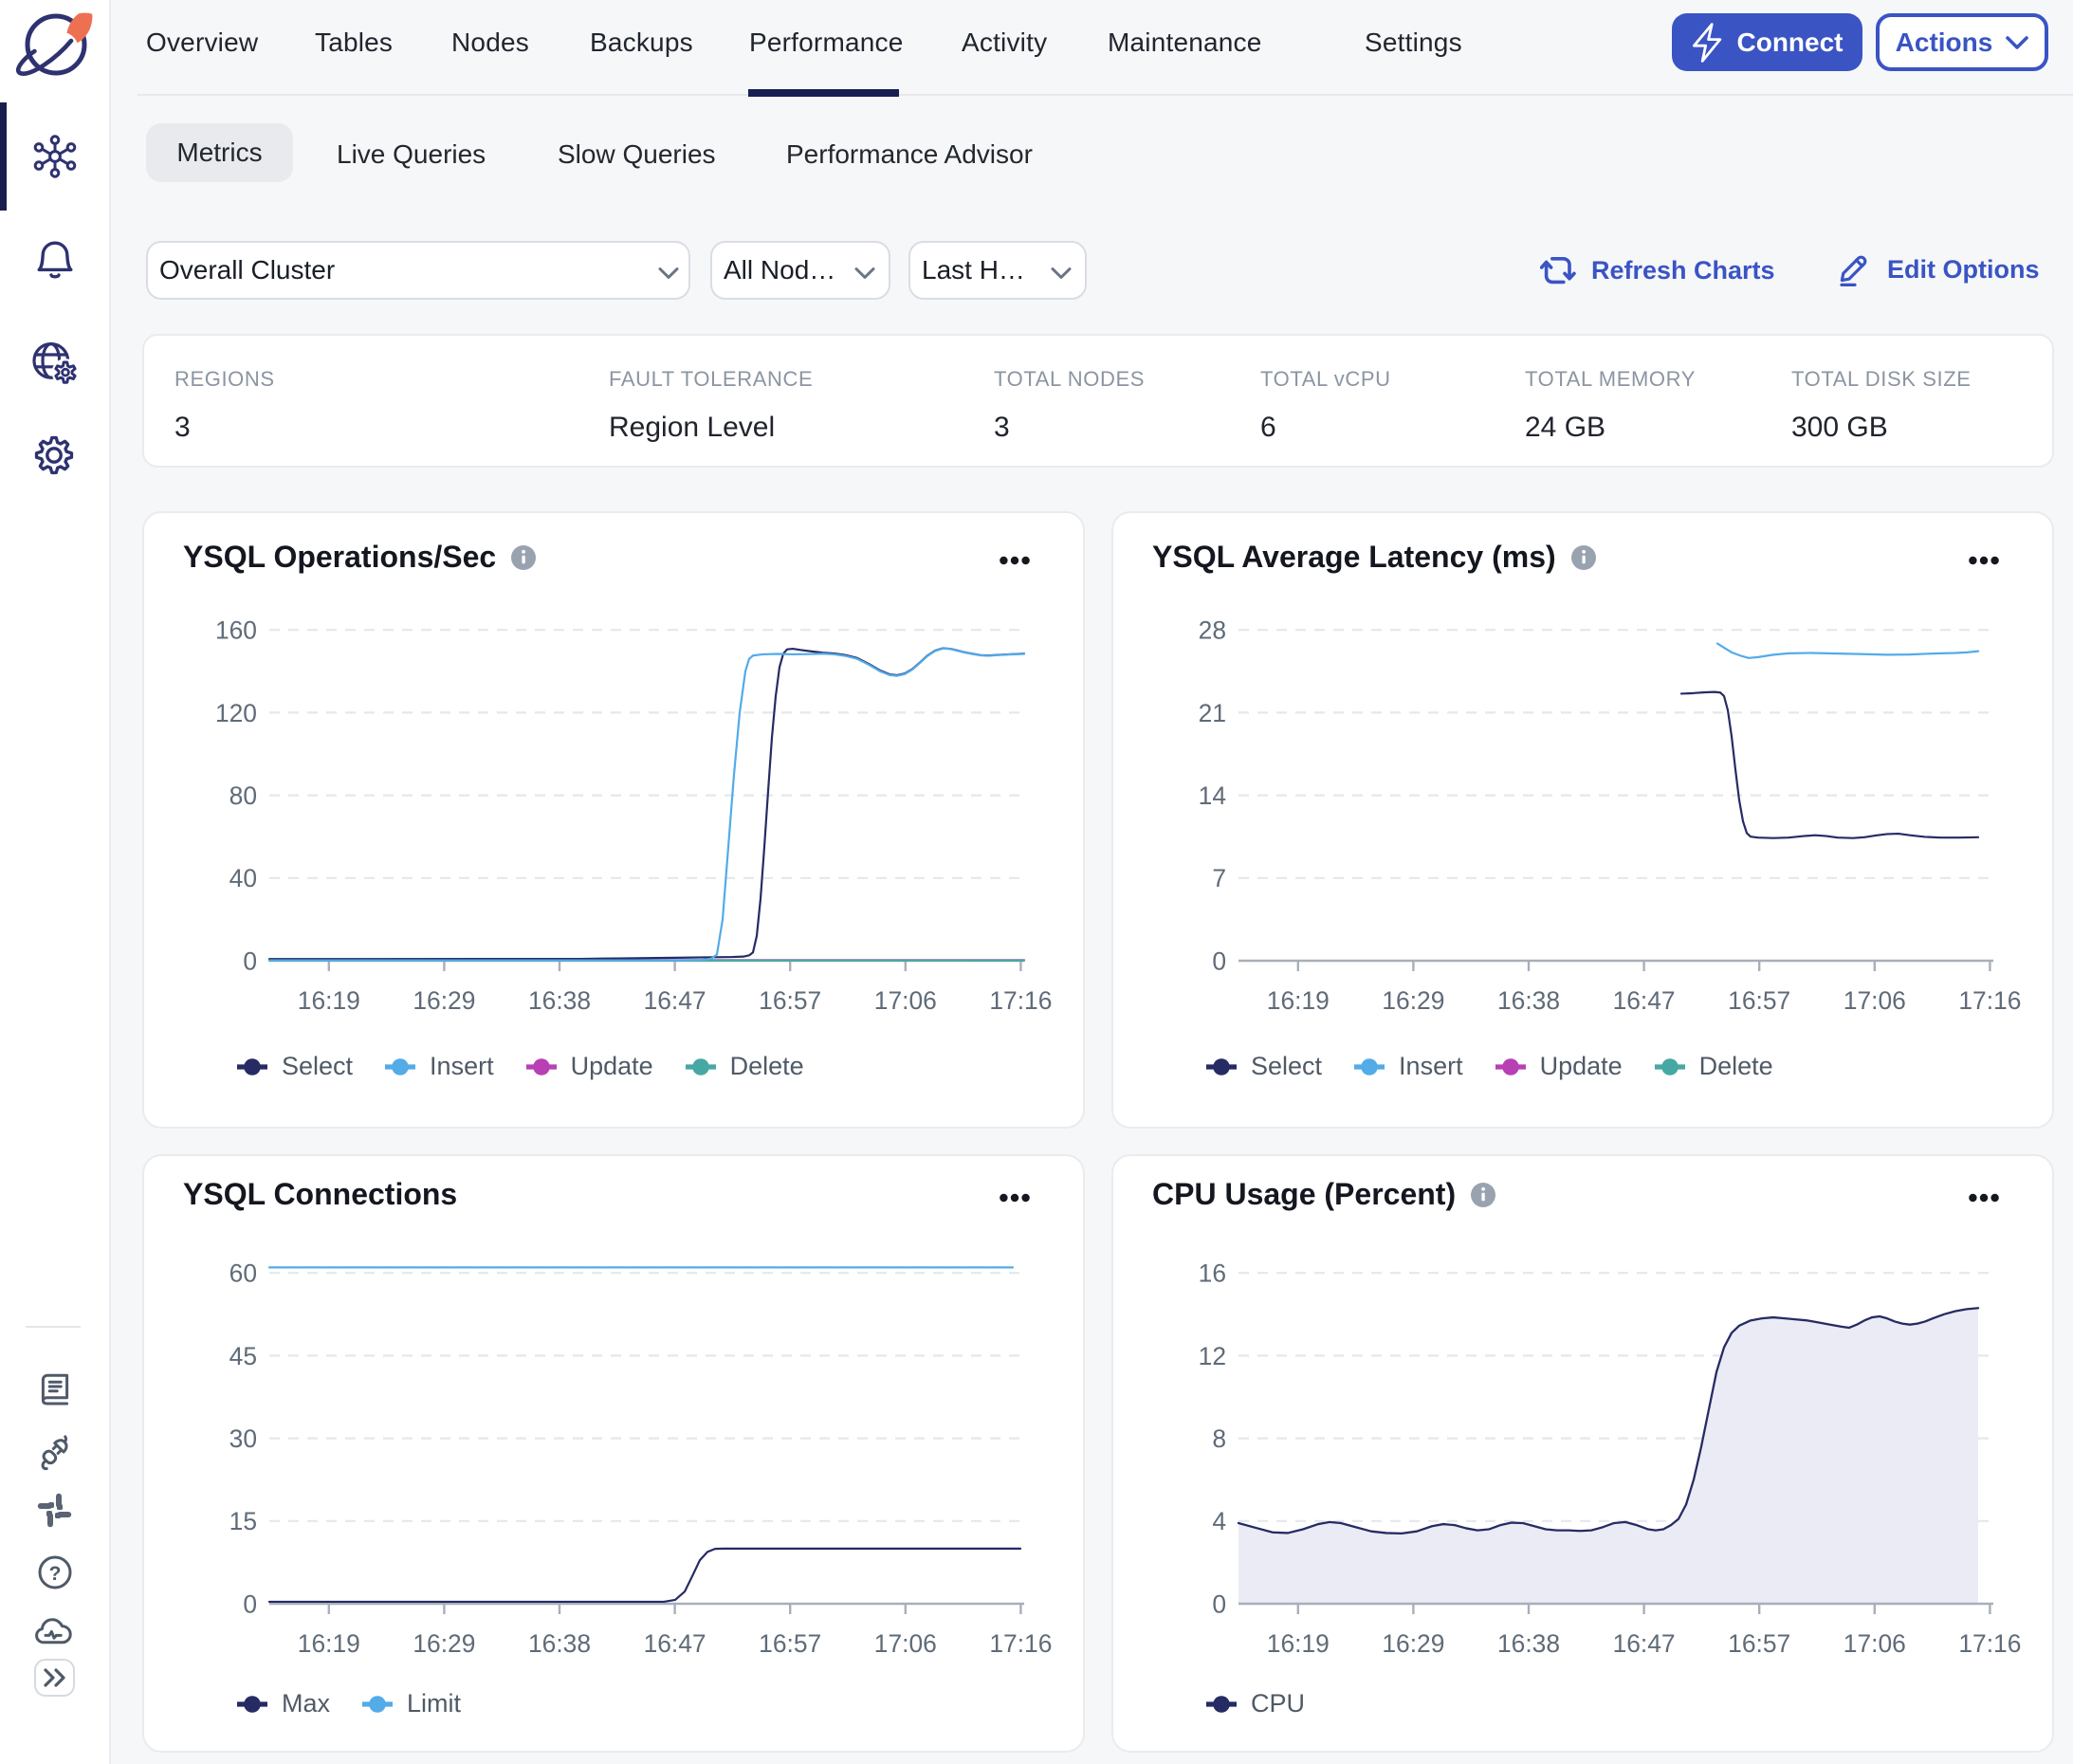  I want to click on svg-text: 14, so click(1212, 795).